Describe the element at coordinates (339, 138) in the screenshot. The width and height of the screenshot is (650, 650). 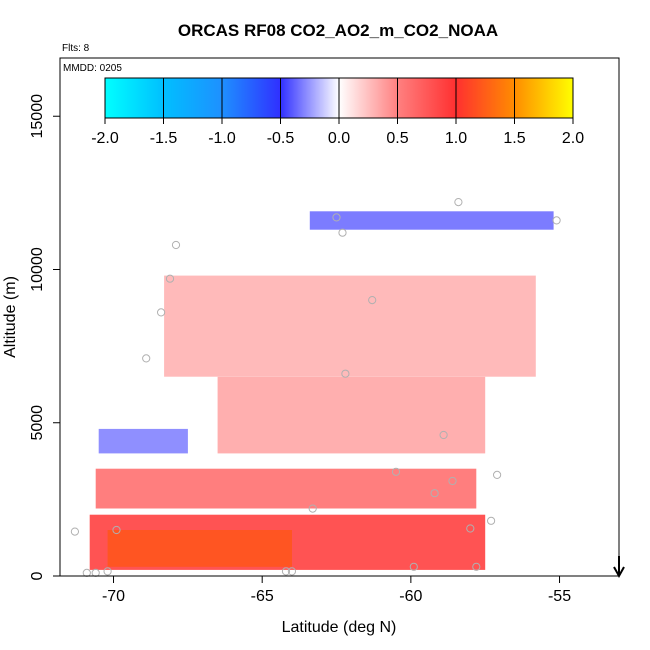
I see `colorbar-tick-label: 0.0` at that location.